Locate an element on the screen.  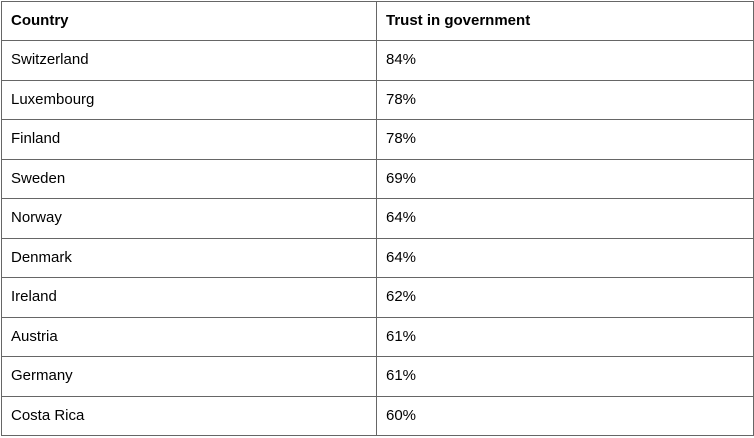
header-row: Country Trust in government is located at coordinates (377, 21).